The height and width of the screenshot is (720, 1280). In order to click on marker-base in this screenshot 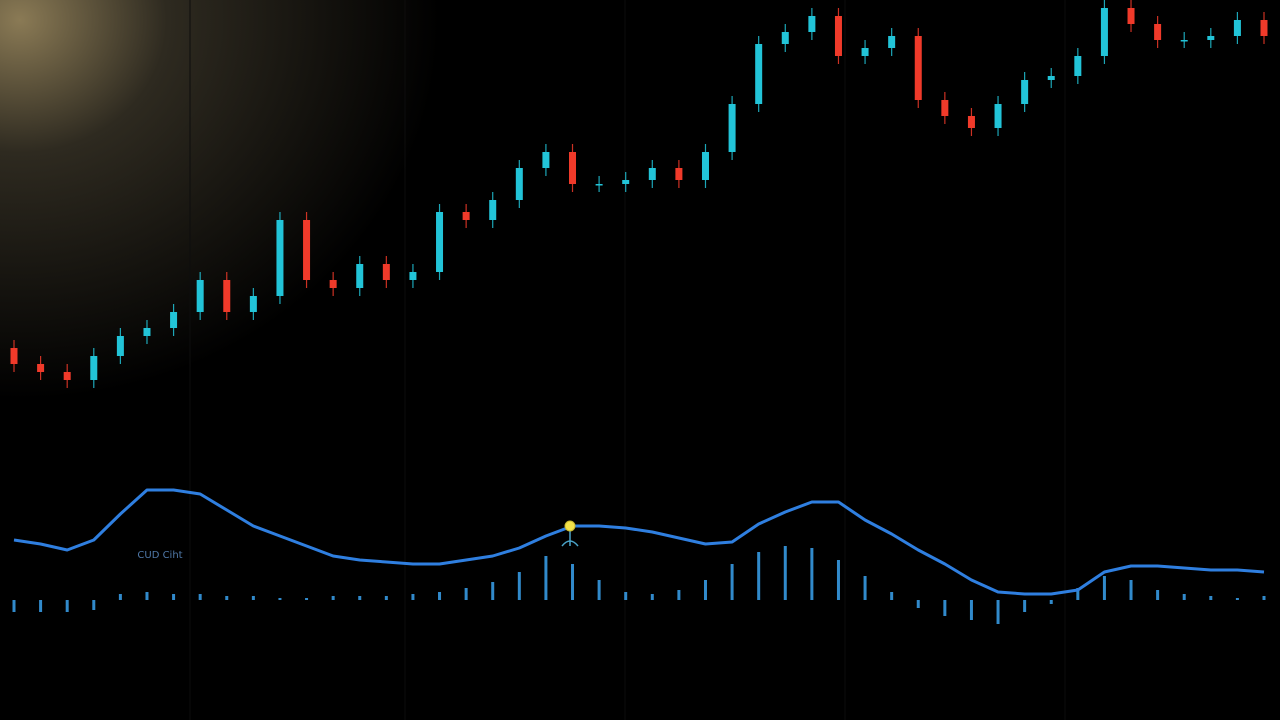, I will do `click(570, 543)`.